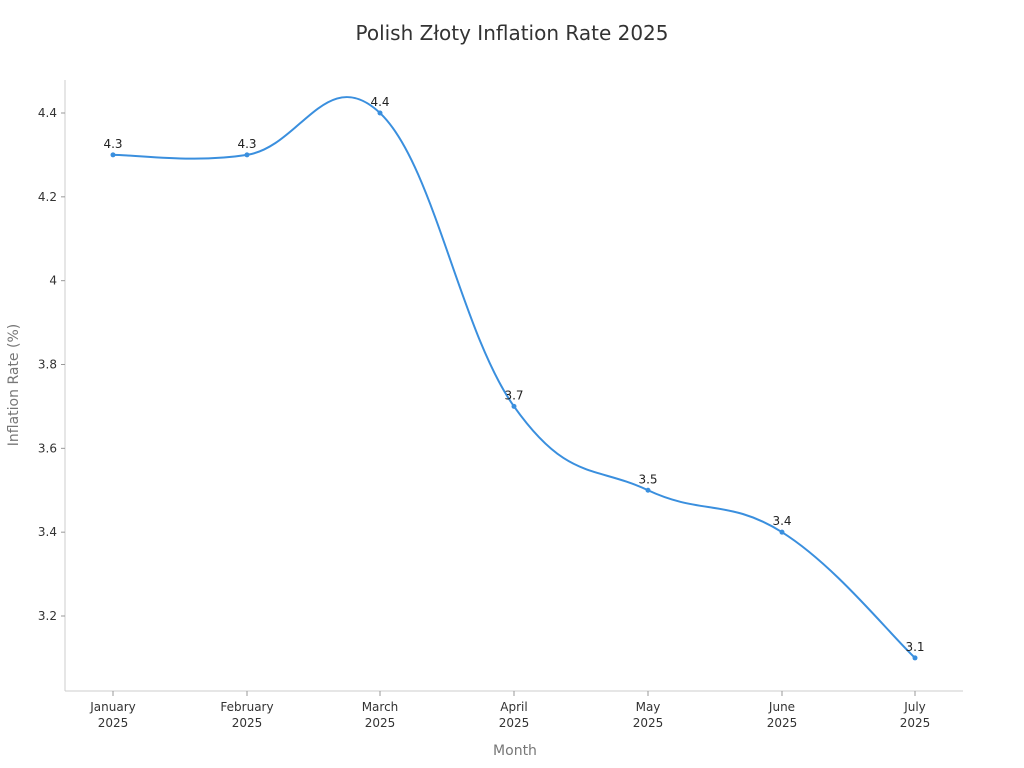  Describe the element at coordinates (379, 102) in the screenshot. I see `data-label: 4.4` at that location.